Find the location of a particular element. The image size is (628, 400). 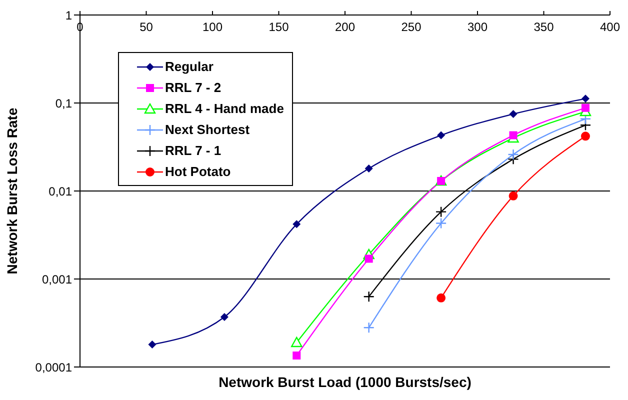

x-tick-label: 100 is located at coordinates (212, 27).